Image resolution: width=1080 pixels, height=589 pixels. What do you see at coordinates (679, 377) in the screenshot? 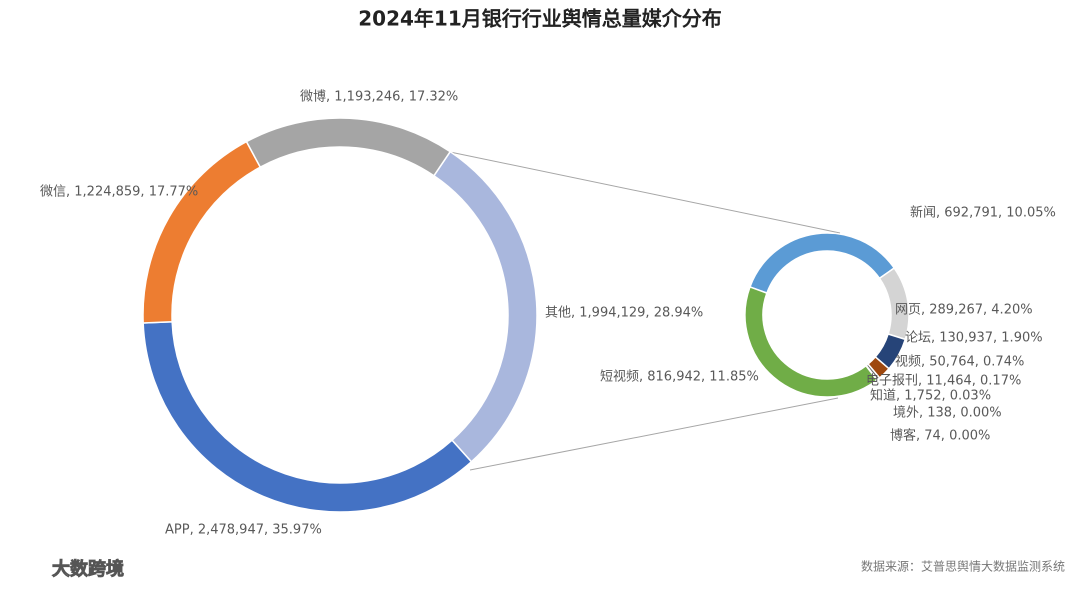
I see `data-label: 短视频, 816,942, 11.85%` at bounding box center [679, 377].